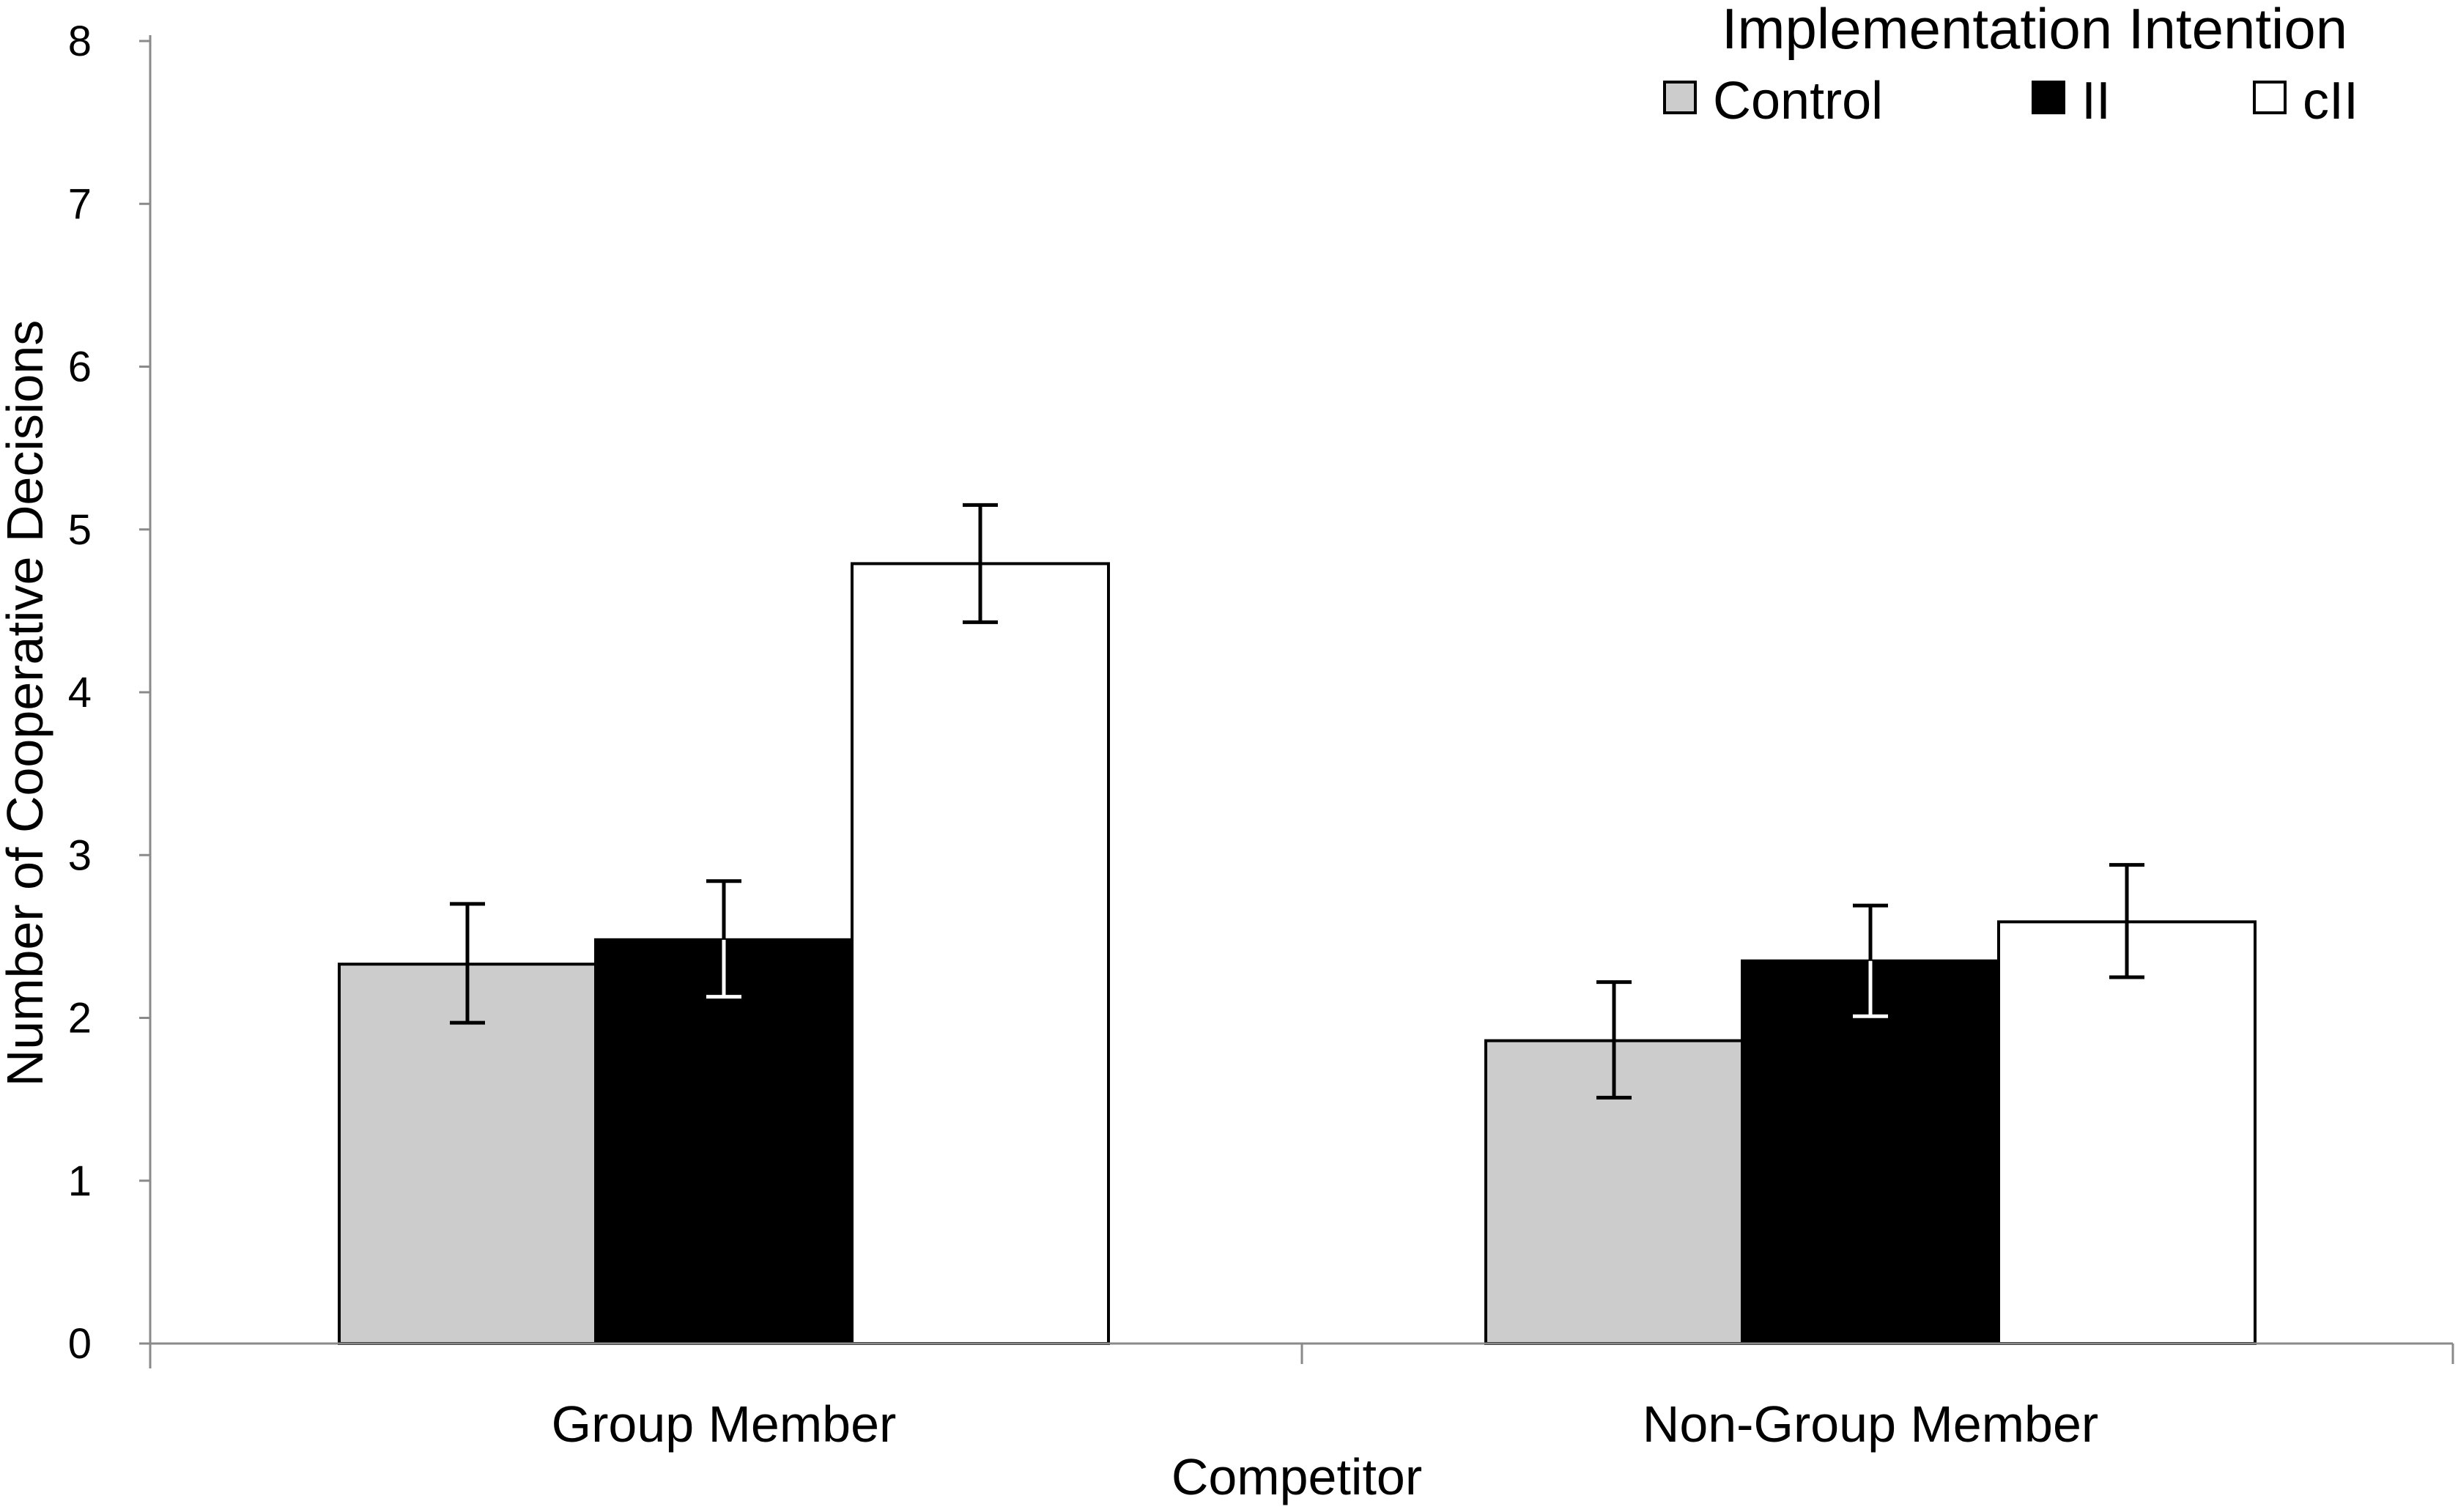 This screenshot has height=1512, width=2458. I want to click on legend-item-cii: cII, so click(2305, 101).